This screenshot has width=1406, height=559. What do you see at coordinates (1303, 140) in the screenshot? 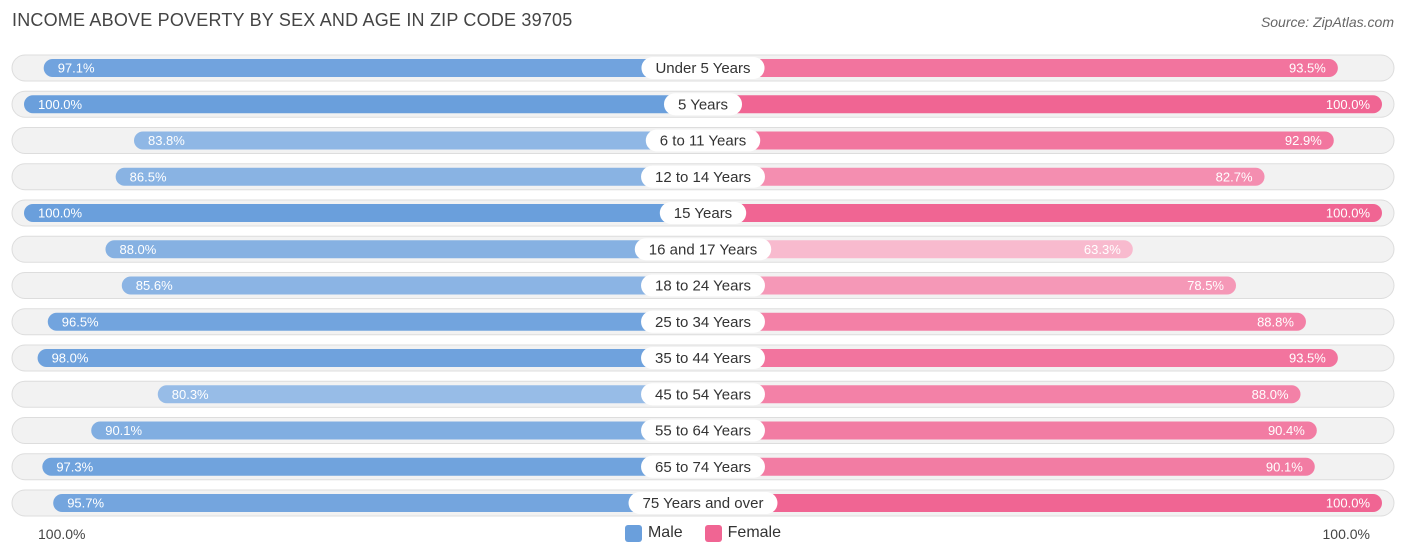
I see `value-label-female: 92.9%` at bounding box center [1303, 140].